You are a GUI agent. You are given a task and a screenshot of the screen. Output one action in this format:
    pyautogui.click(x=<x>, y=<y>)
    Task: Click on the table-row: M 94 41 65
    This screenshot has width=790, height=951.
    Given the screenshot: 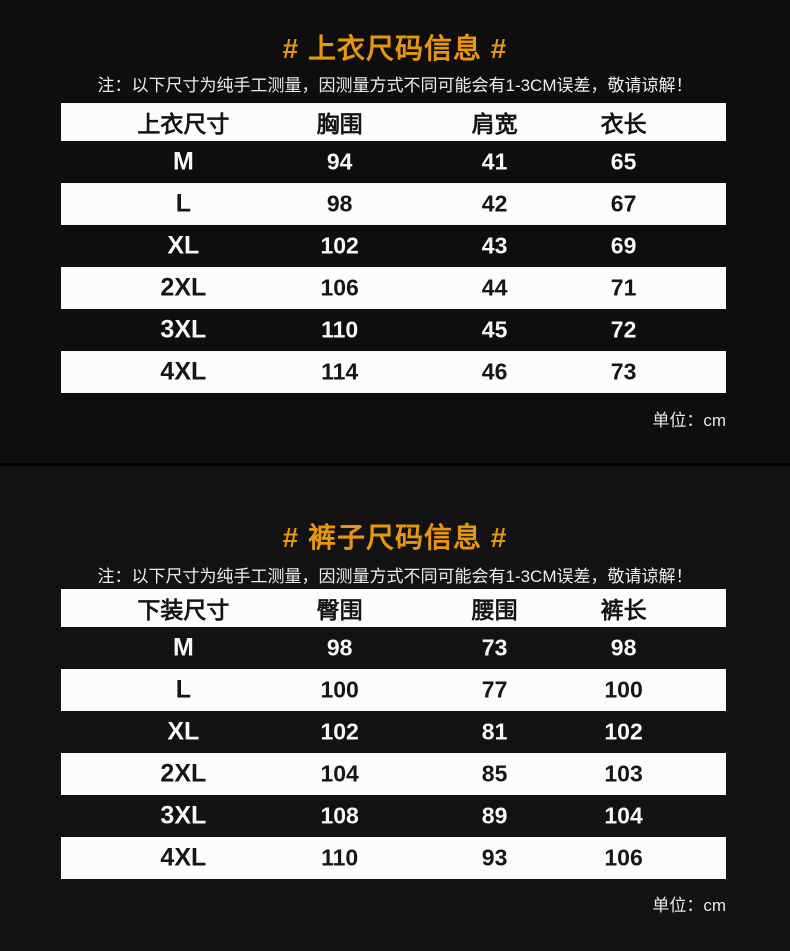 What is the action you would take?
    pyautogui.click(x=393, y=162)
    